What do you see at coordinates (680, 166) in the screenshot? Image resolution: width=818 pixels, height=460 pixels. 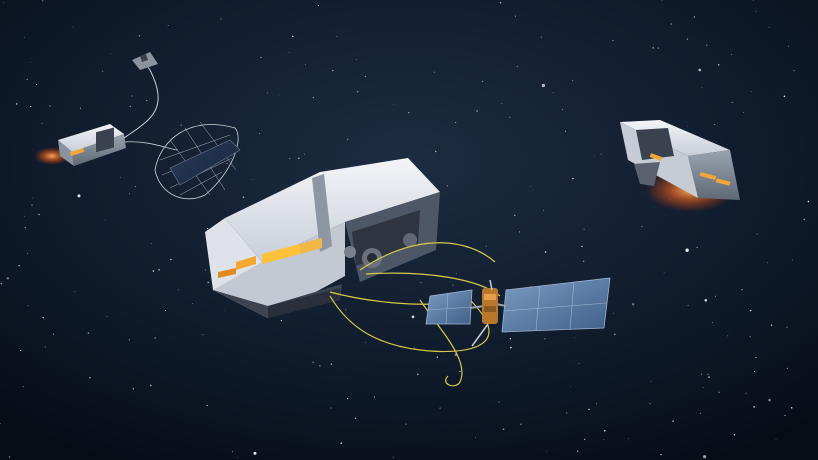 I see `spacecraft-right` at bounding box center [680, 166].